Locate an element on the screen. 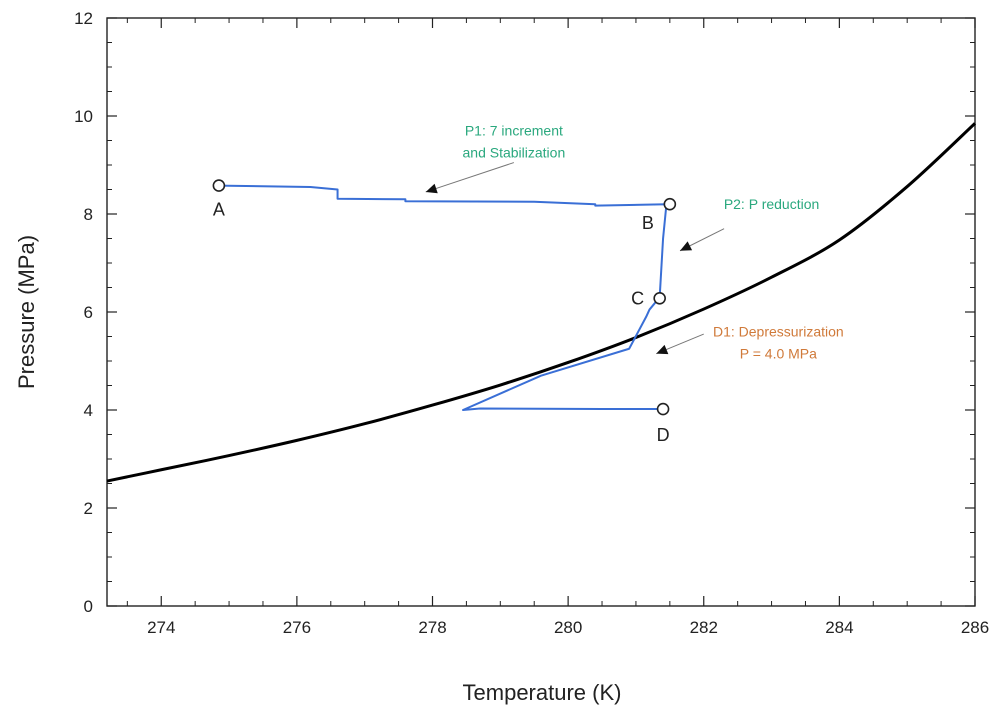 The height and width of the screenshot is (710, 997). point-marker-a is located at coordinates (219, 185).